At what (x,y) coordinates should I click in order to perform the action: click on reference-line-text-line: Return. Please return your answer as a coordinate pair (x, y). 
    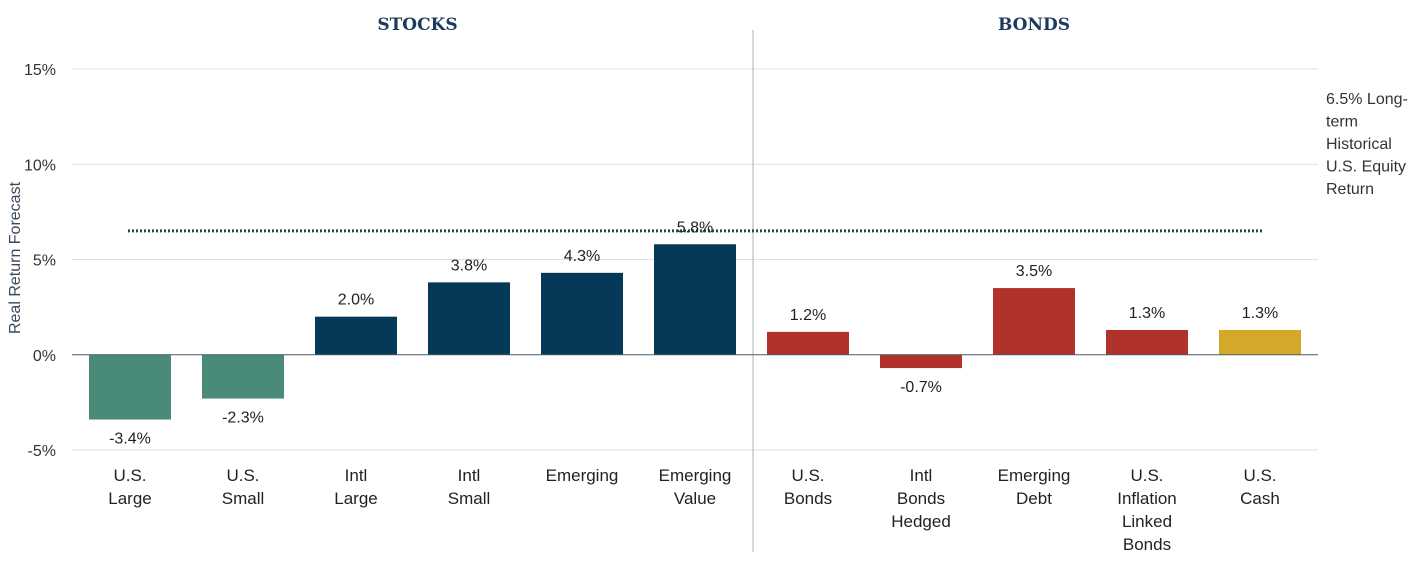
    Looking at the image, I should click on (1350, 189).